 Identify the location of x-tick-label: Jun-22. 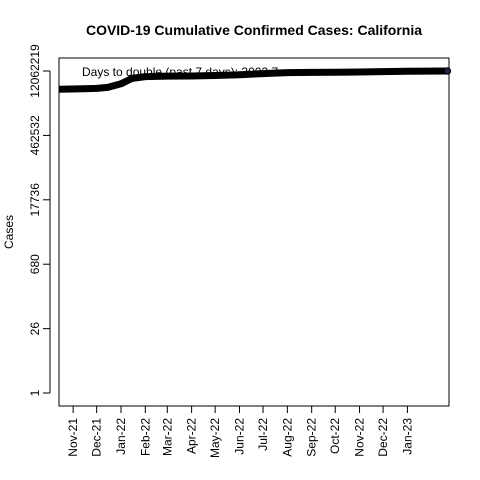
(239, 436).